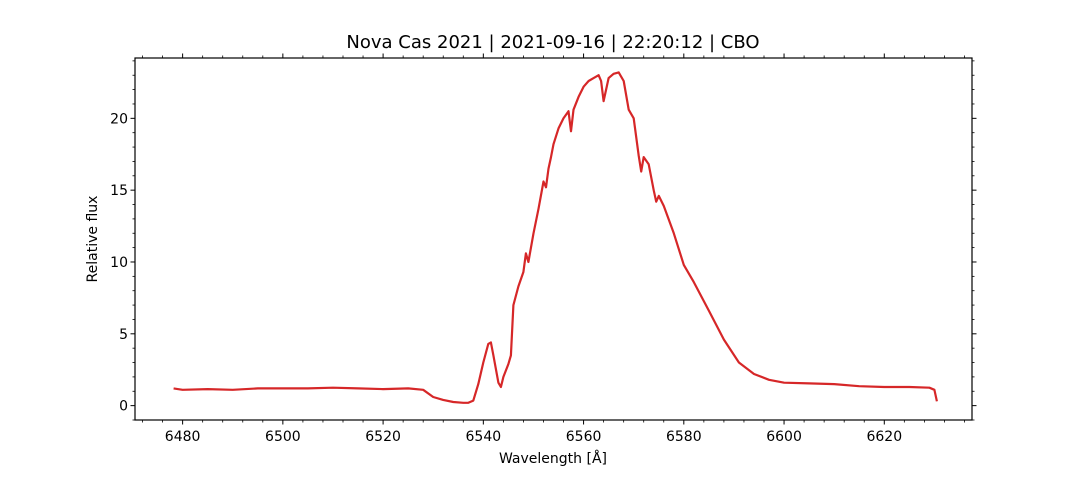 The image size is (1080, 480). What do you see at coordinates (784, 437) in the screenshot?
I see `x-tick-label: 6600` at bounding box center [784, 437].